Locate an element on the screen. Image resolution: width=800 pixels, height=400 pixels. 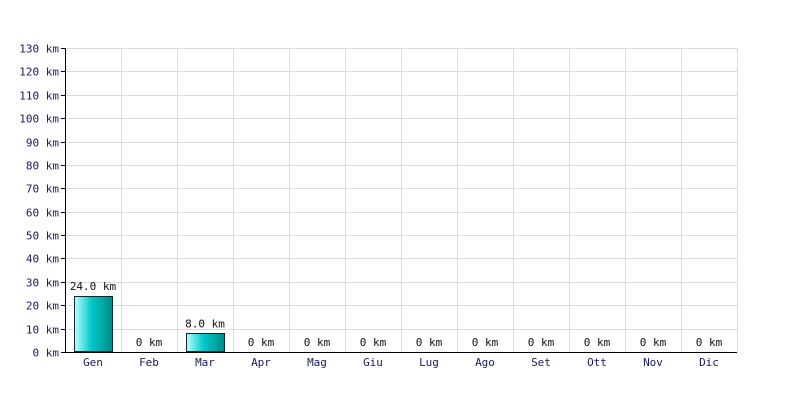
data-label-nov: 0 km is located at coordinates (653, 342).